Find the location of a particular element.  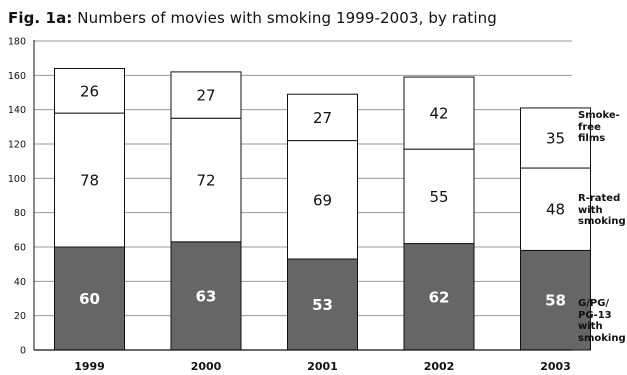

bar-segment-2000-s2 is located at coordinates (206, 95).